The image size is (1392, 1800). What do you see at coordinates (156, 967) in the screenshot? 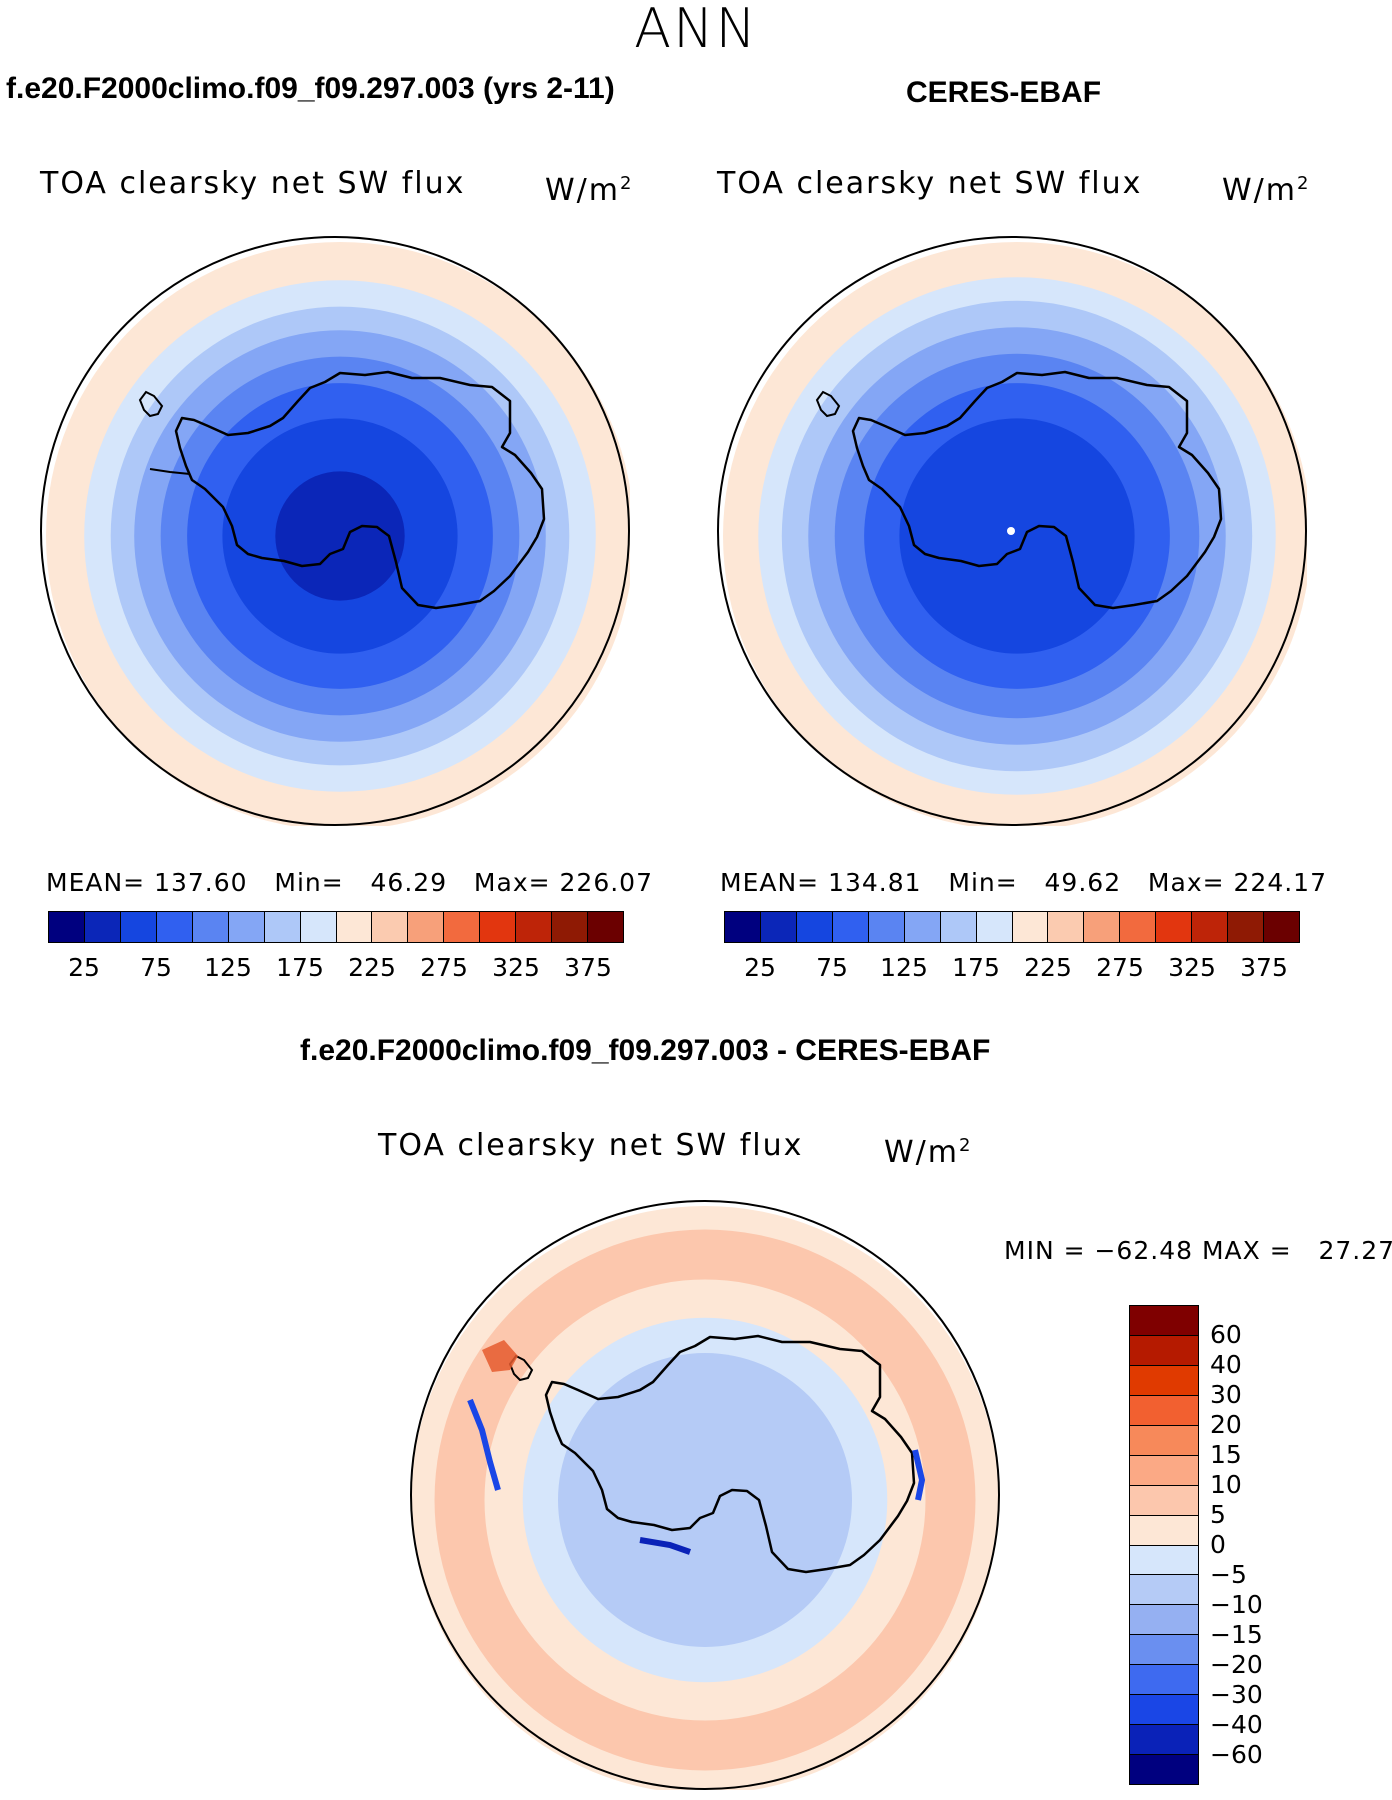
I see `panel1-colorbar-tick: 75` at bounding box center [156, 967].